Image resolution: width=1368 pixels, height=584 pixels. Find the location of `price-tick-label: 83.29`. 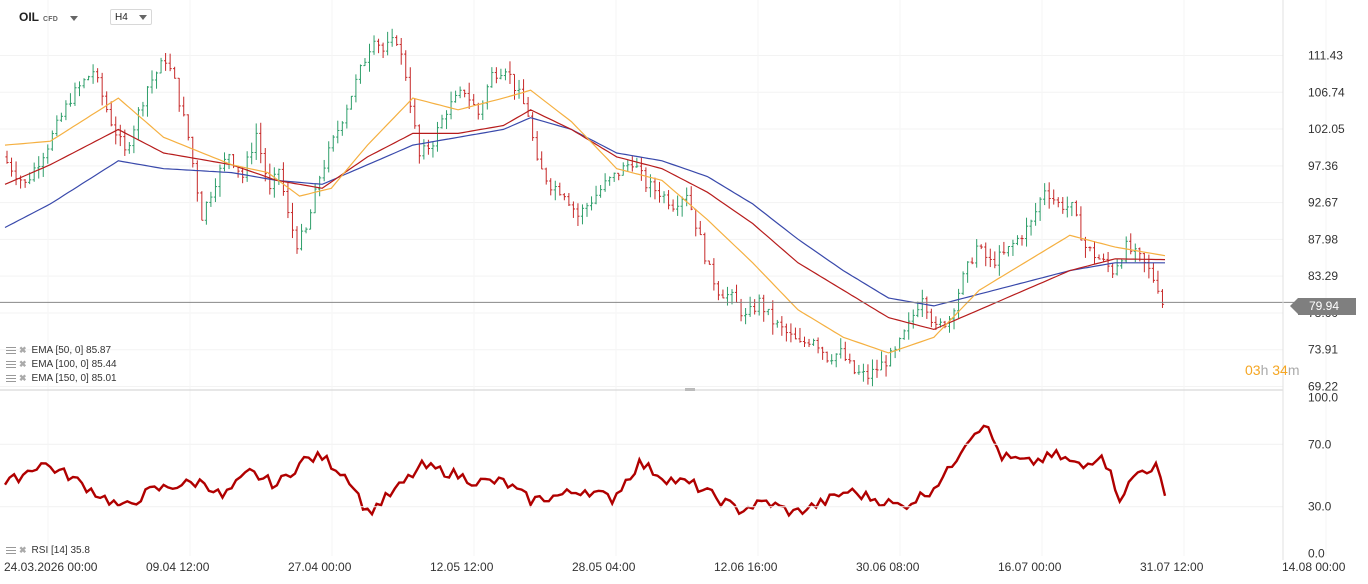

price-tick-label: 83.29 is located at coordinates (1323, 276).